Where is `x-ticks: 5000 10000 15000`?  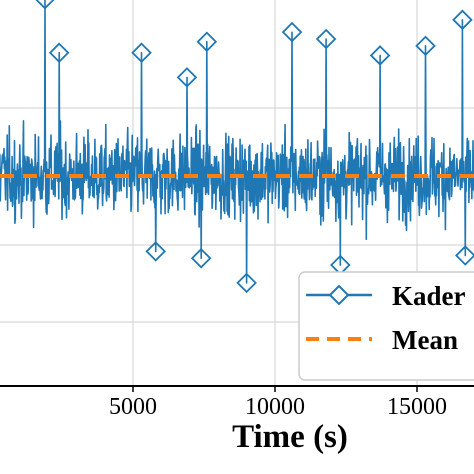
x-ticks: 5000 10000 15000 is located at coordinates (278, 403).